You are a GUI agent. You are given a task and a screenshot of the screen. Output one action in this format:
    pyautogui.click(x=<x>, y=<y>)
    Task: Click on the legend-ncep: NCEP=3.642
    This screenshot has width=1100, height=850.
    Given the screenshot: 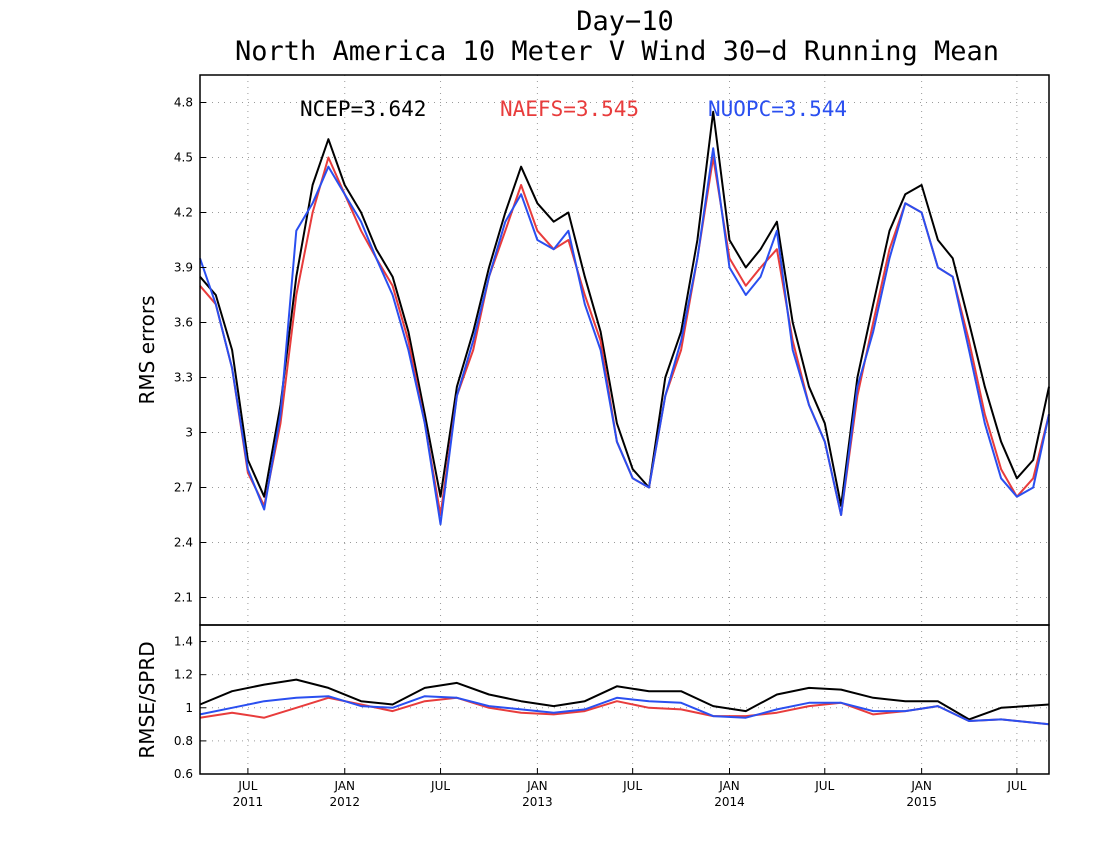 What is the action you would take?
    pyautogui.click(x=363, y=109)
    